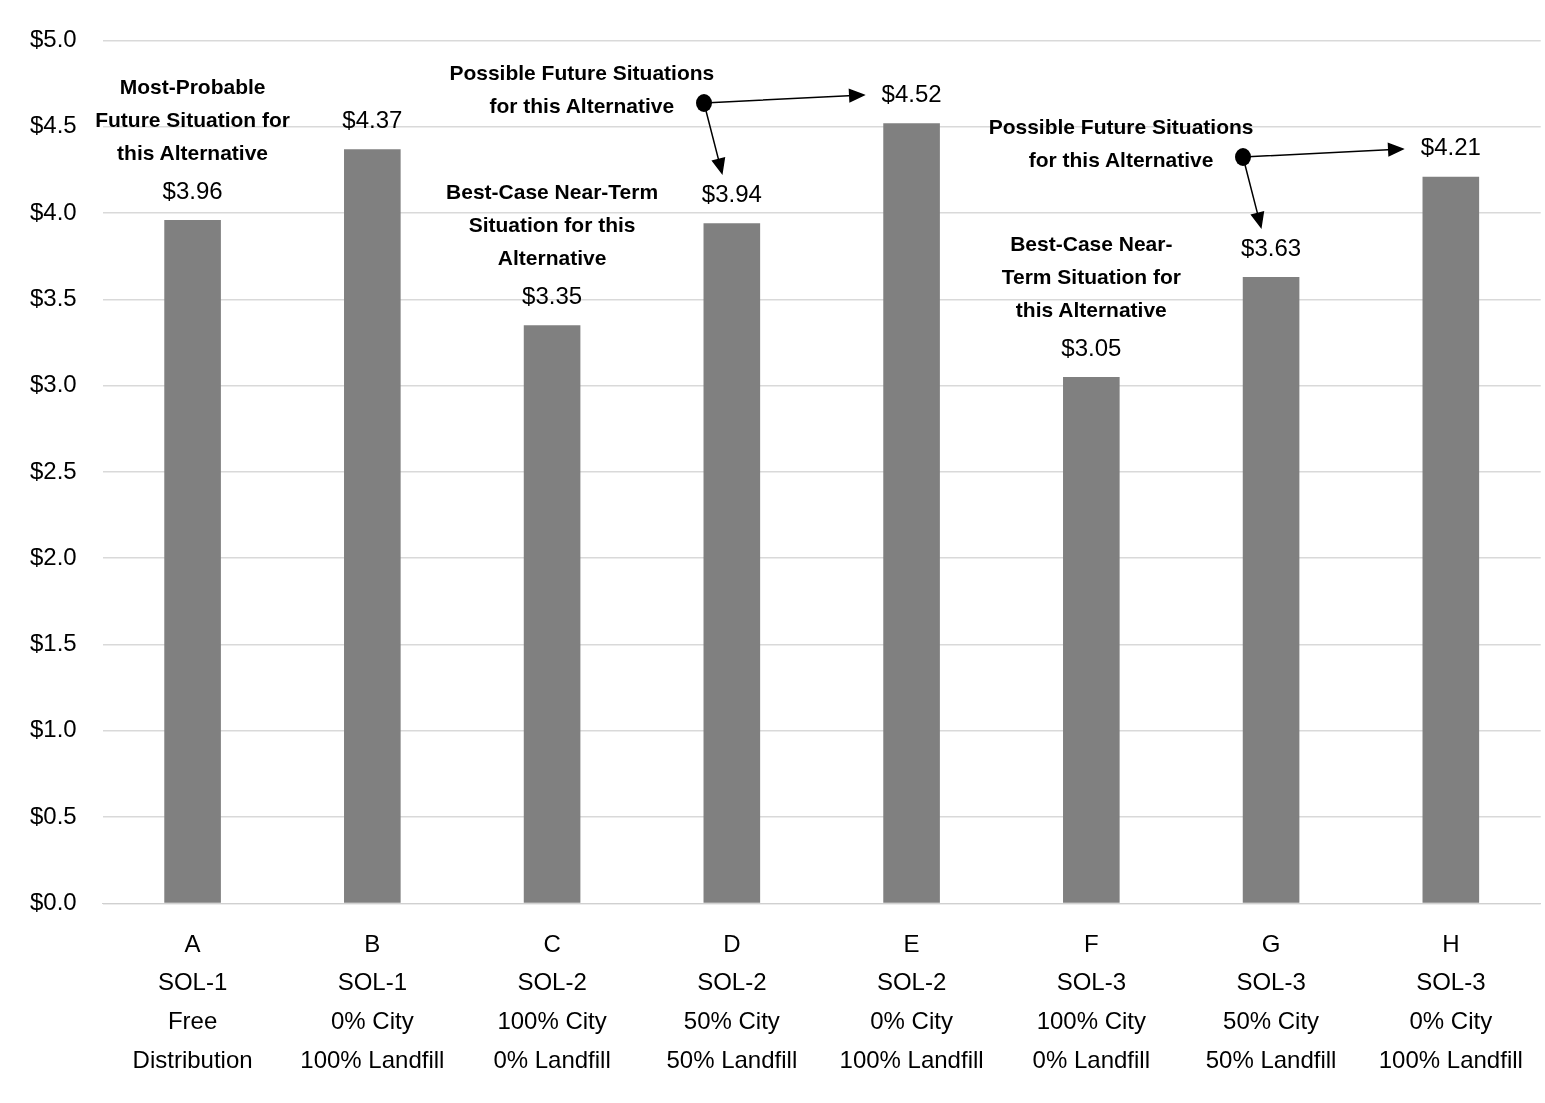 This screenshot has height=1103, width=1545. Describe the element at coordinates (53, 815) in the screenshot. I see `y-tick-label: $0.5` at that location.